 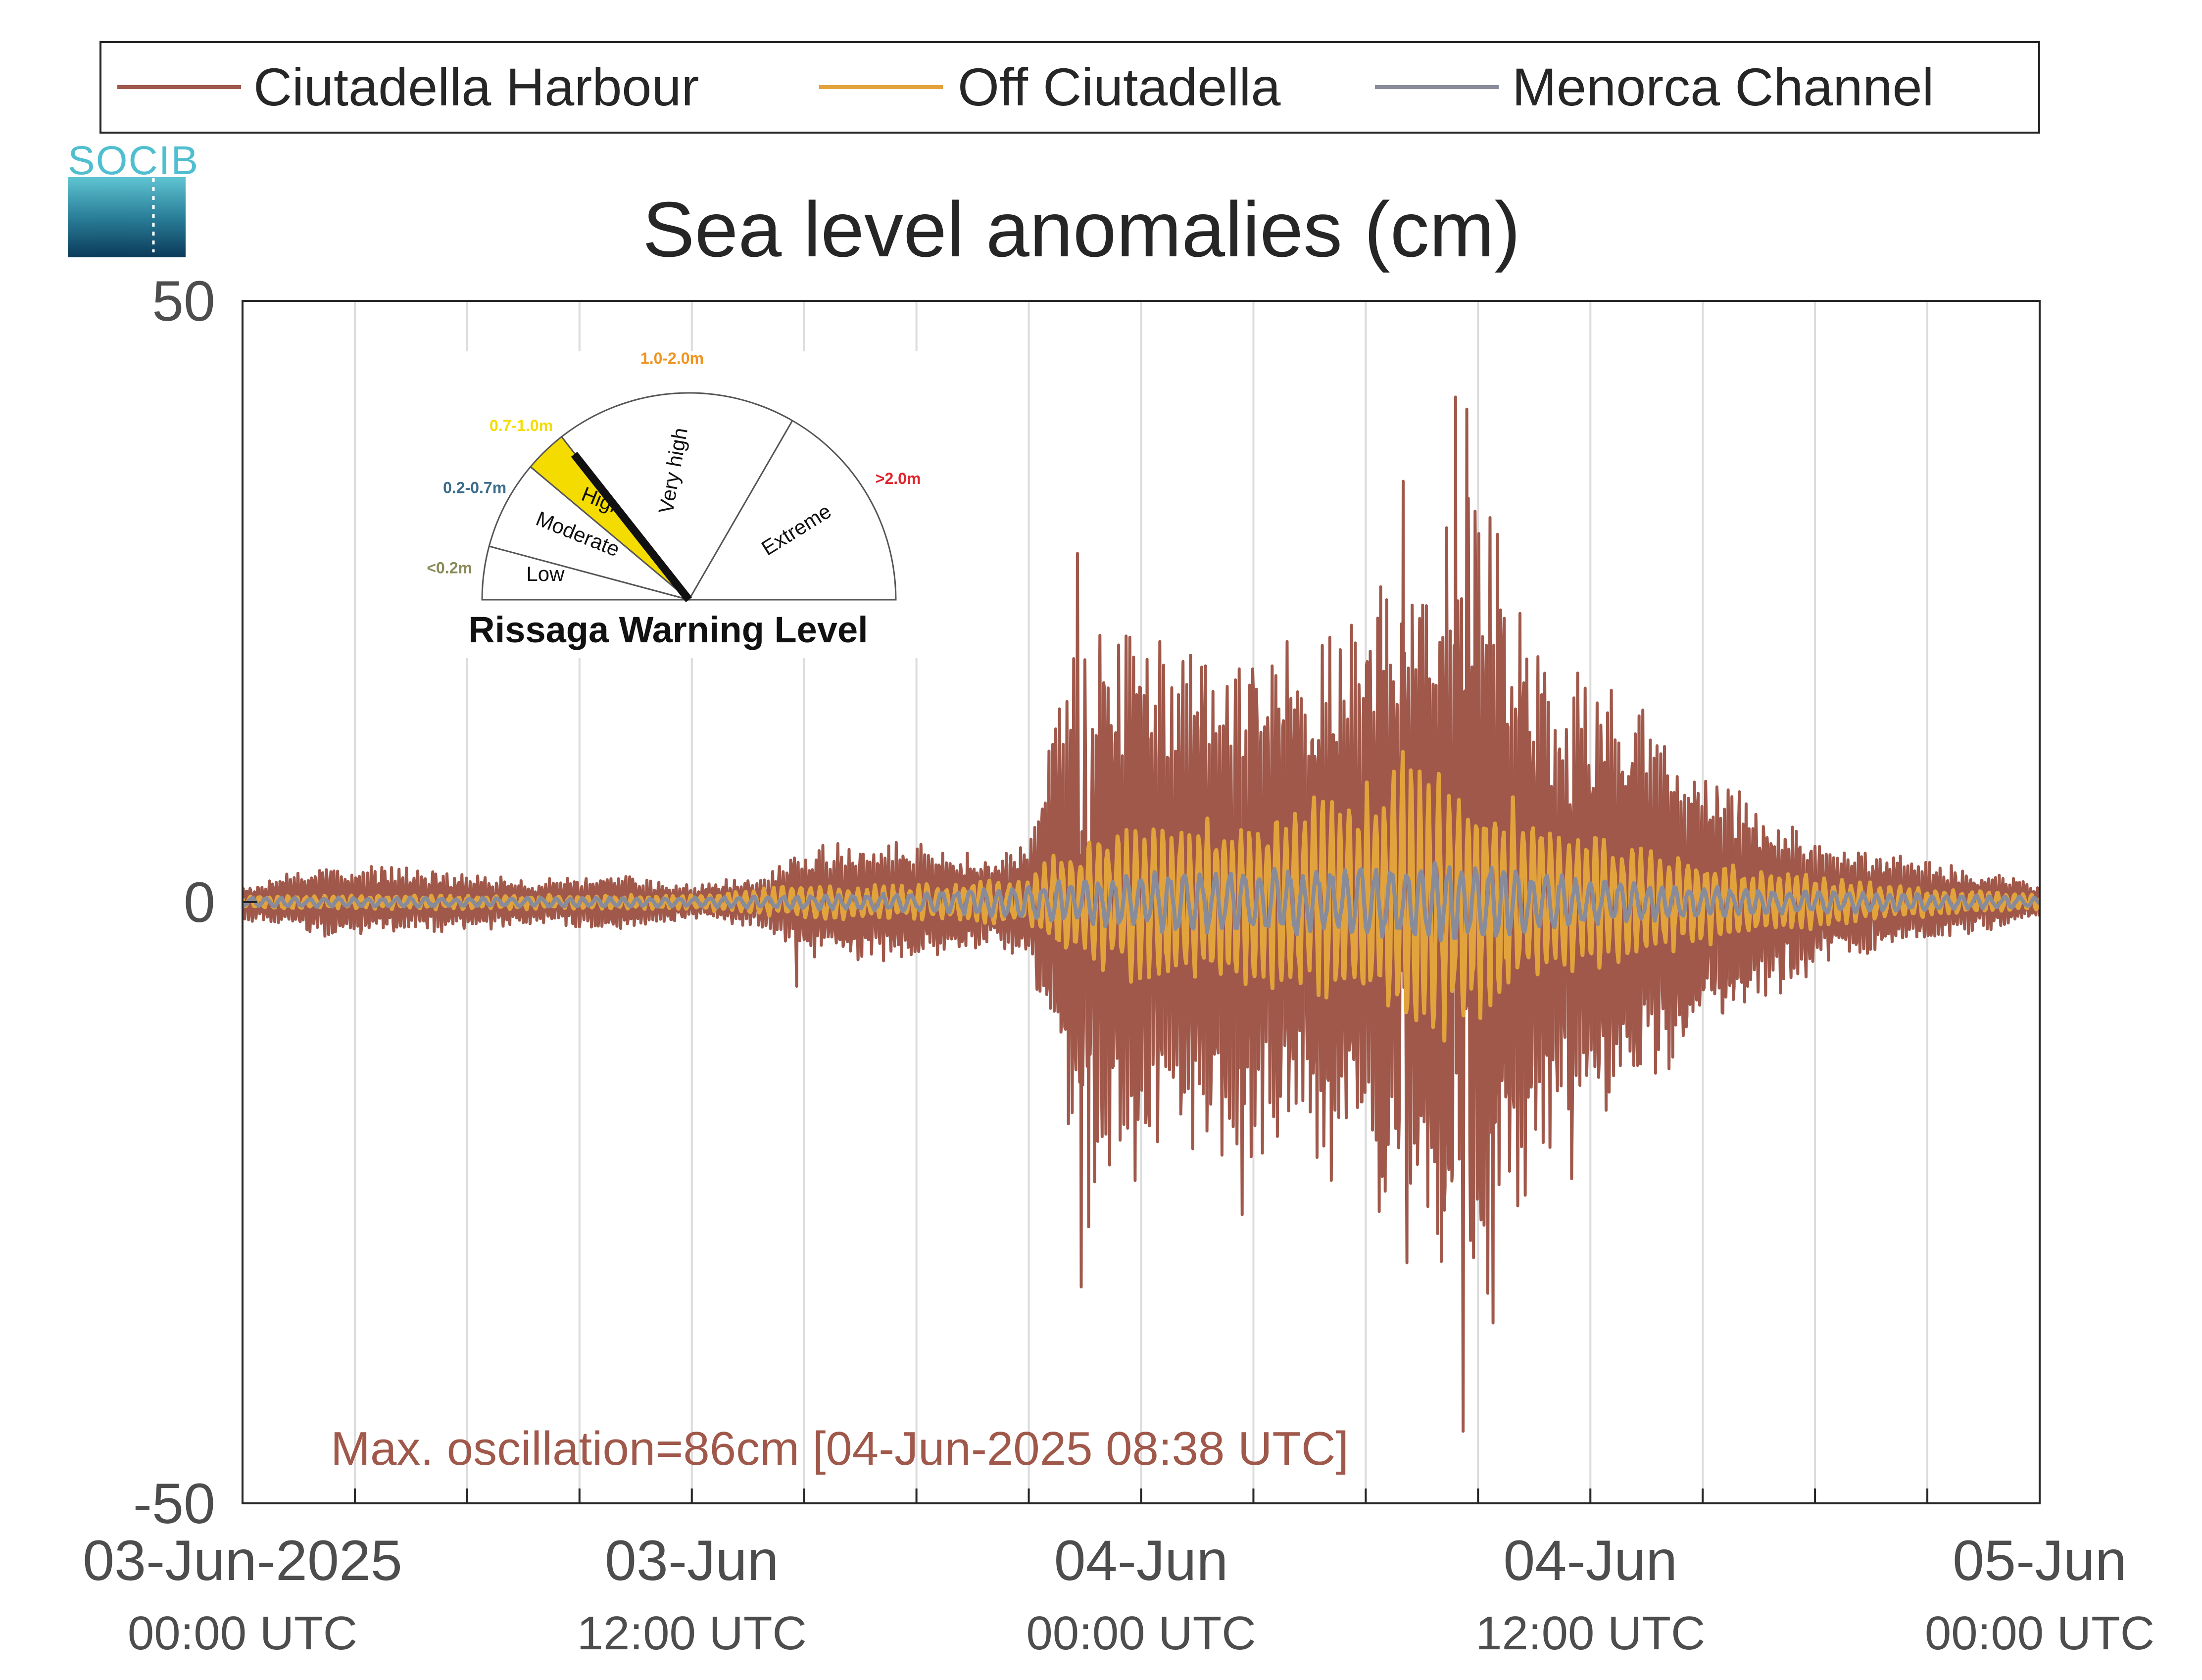 I want to click on gauge-sector-moderate, so click(x=588, y=534).